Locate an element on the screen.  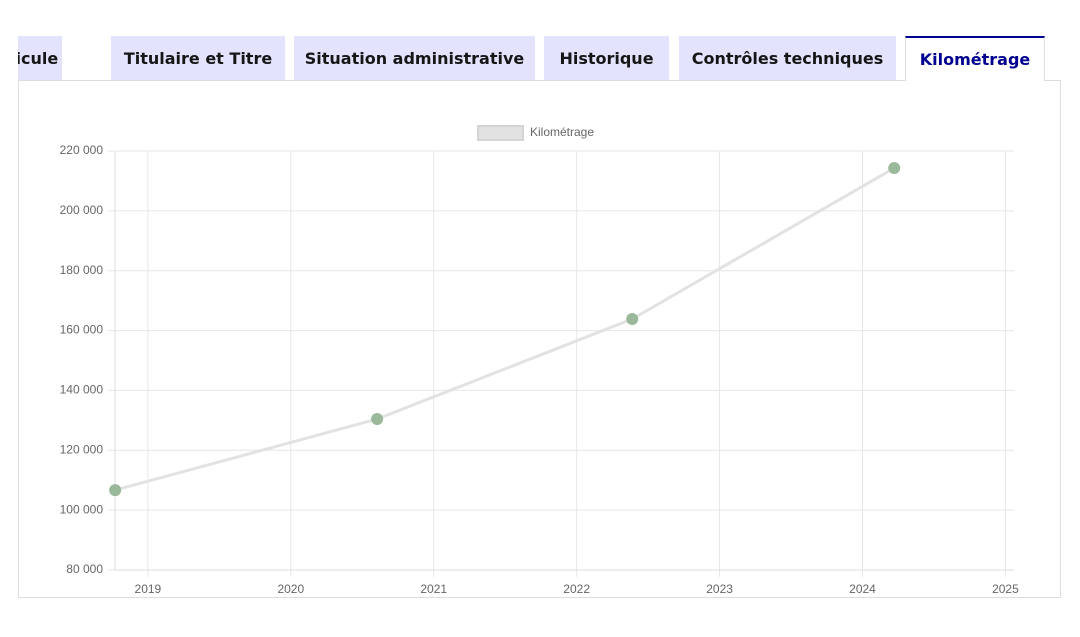
y-tick-label: 200 000 is located at coordinates (82, 210).